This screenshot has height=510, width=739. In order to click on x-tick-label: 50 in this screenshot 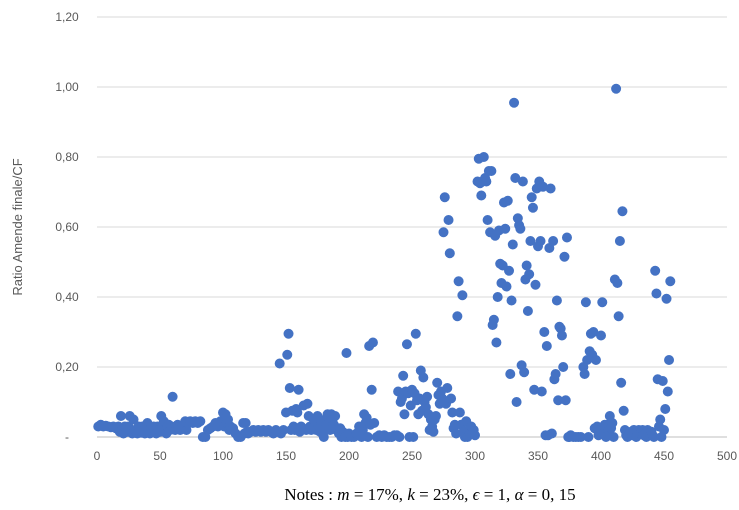, I will do `click(160, 456)`.